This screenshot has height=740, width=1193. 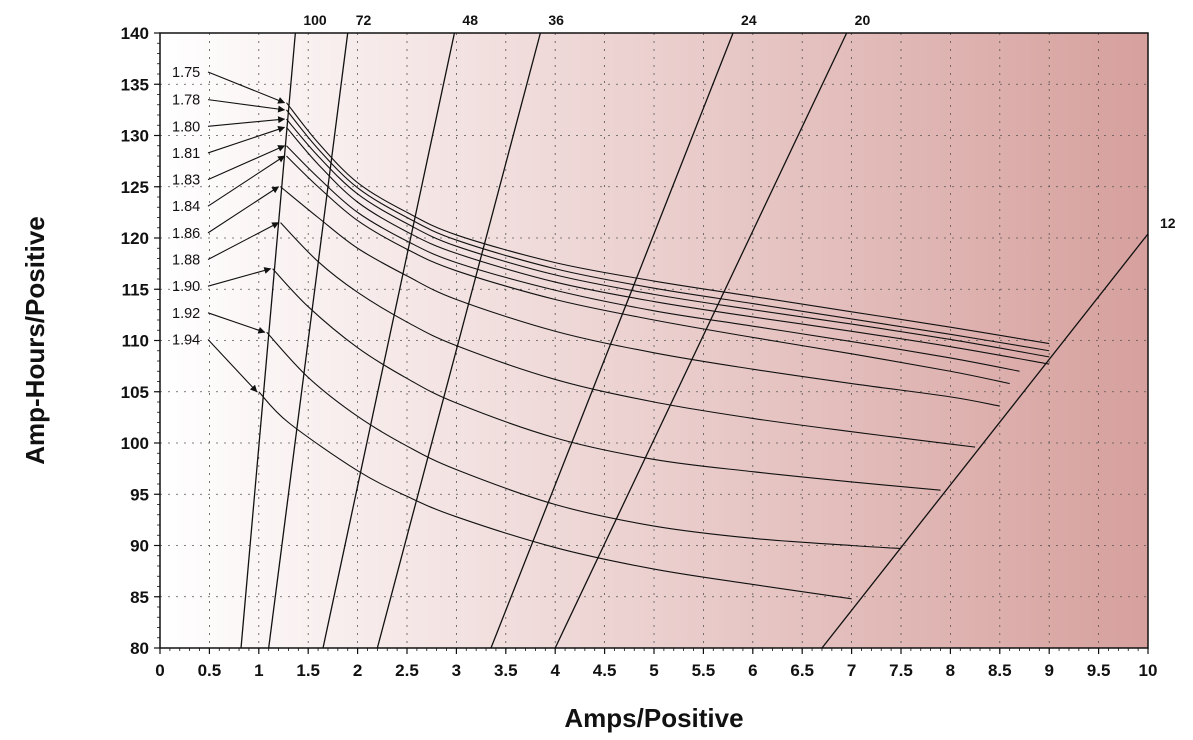 I want to click on x-tick-label: 4, so click(x=555, y=670).